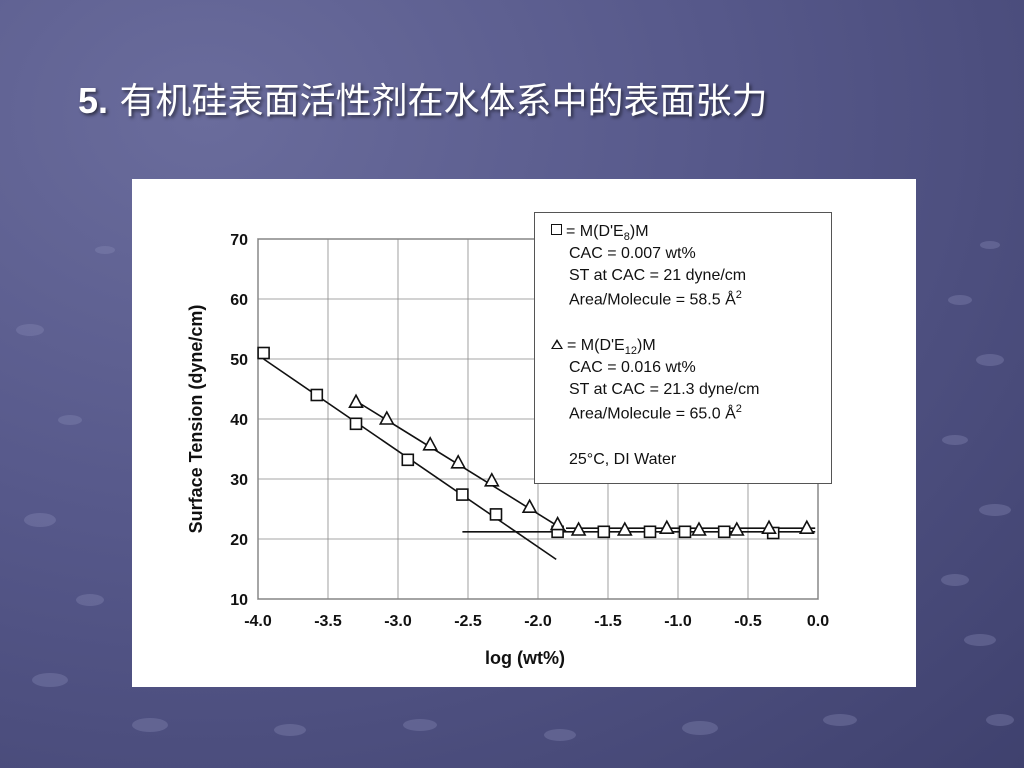 This screenshot has height=768, width=1024. I want to click on slide-title: 5. 有机硅表面活性剂在水体系中的表面张力, so click(423, 98).